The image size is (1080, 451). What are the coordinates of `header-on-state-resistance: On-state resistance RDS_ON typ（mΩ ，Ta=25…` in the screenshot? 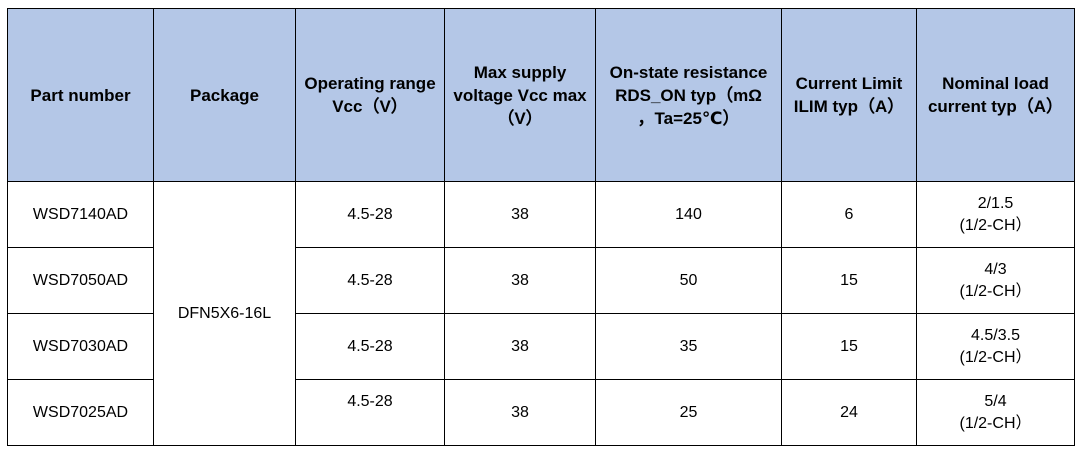 It's located at (688, 95).